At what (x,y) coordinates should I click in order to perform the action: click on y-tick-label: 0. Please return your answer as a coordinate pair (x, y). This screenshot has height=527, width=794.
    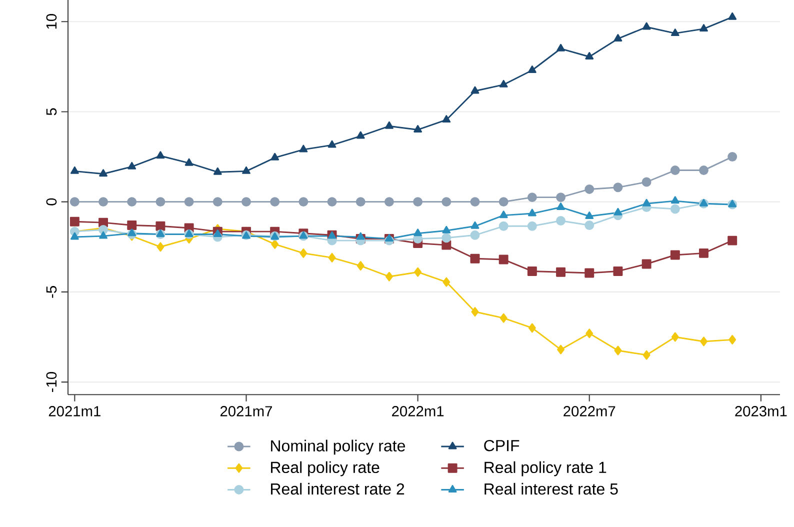
    Looking at the image, I should click on (51, 202).